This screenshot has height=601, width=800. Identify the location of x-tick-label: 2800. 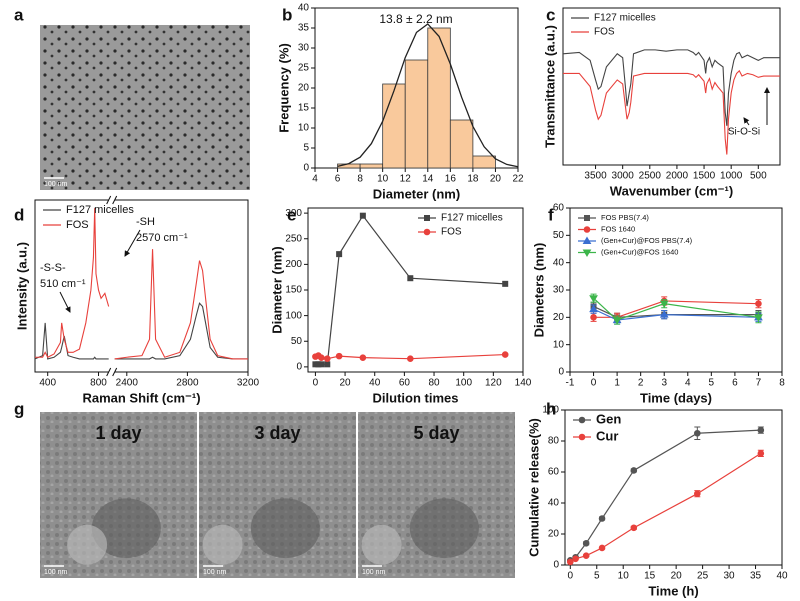
(187, 383).